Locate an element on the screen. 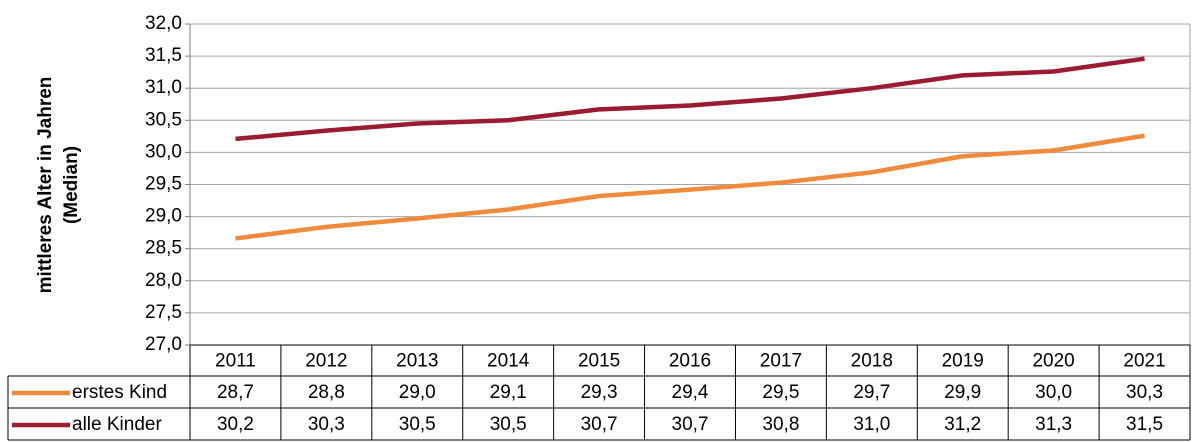  y-tick-label: 28,0 is located at coordinates (163, 280).